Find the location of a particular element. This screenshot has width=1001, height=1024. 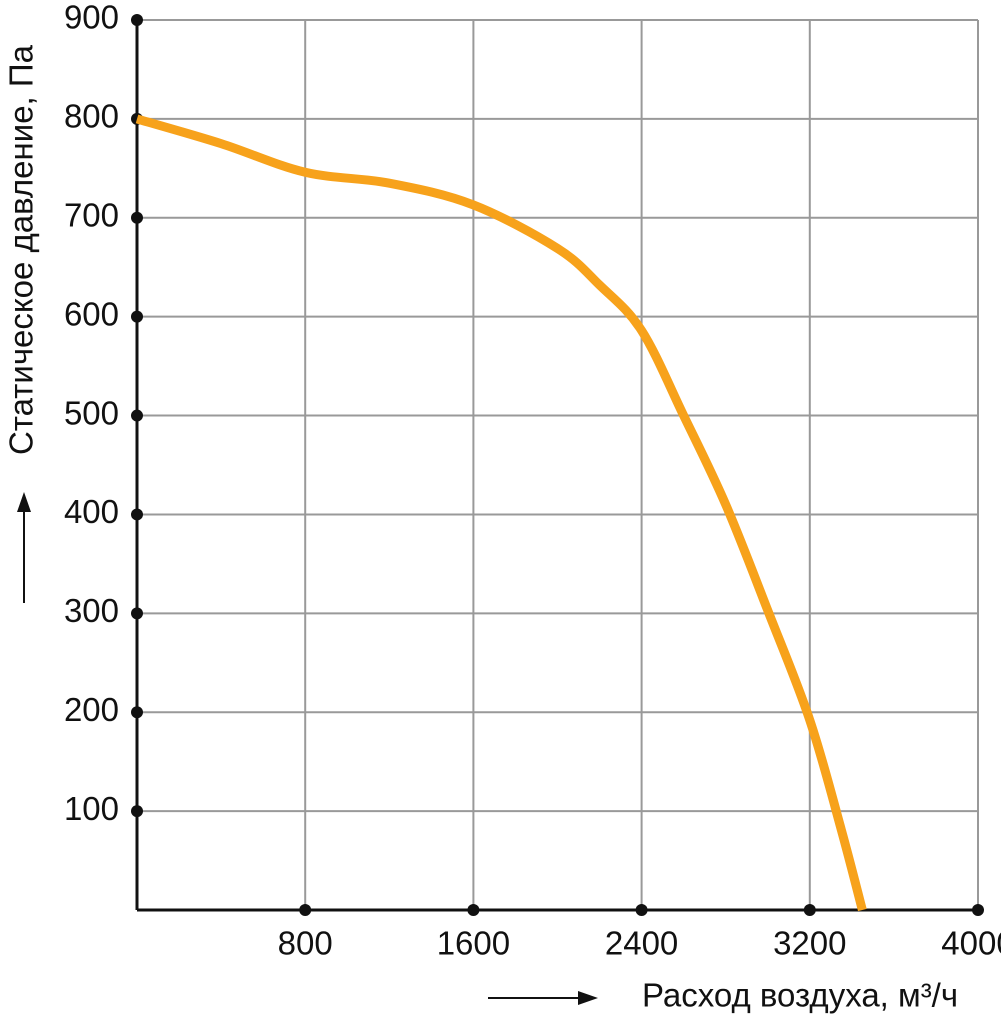

x-tick-label: 2400 is located at coordinates (641, 943).